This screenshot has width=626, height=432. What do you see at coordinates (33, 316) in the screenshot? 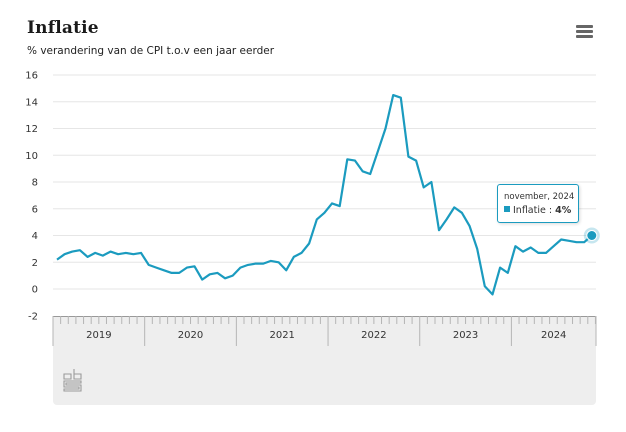
I see `y-tick-label: -2` at bounding box center [33, 316].